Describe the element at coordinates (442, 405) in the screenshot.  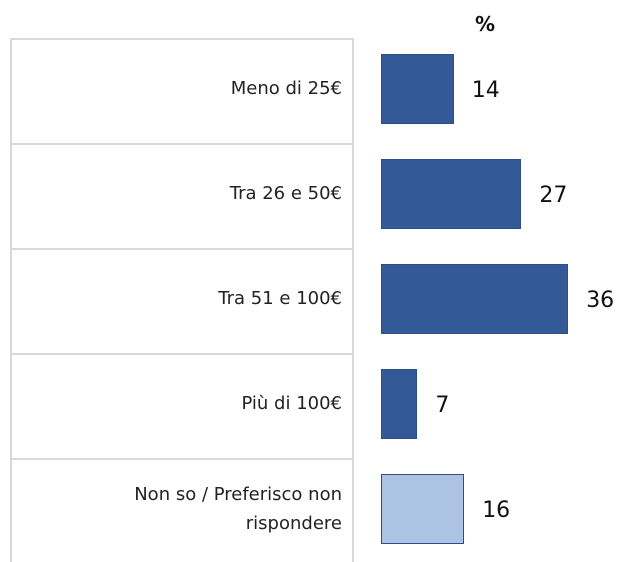
I see `value-label: 7` at that location.